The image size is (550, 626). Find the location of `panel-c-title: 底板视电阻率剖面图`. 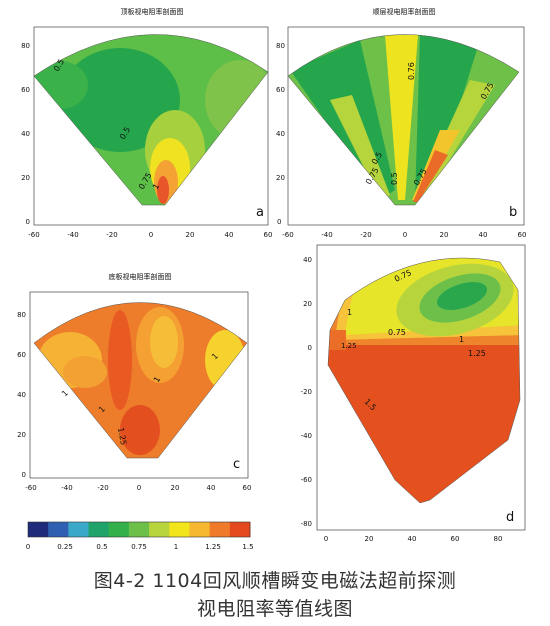

panel-c-title: 底板视电阻率剖面图 is located at coordinates (140, 276).